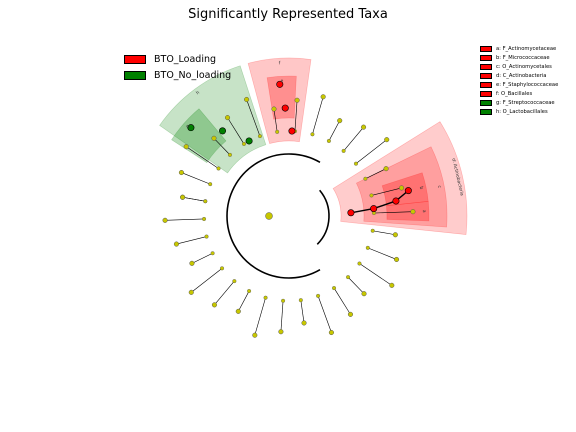  I want to click on highlight-edge, so click(385, 205).